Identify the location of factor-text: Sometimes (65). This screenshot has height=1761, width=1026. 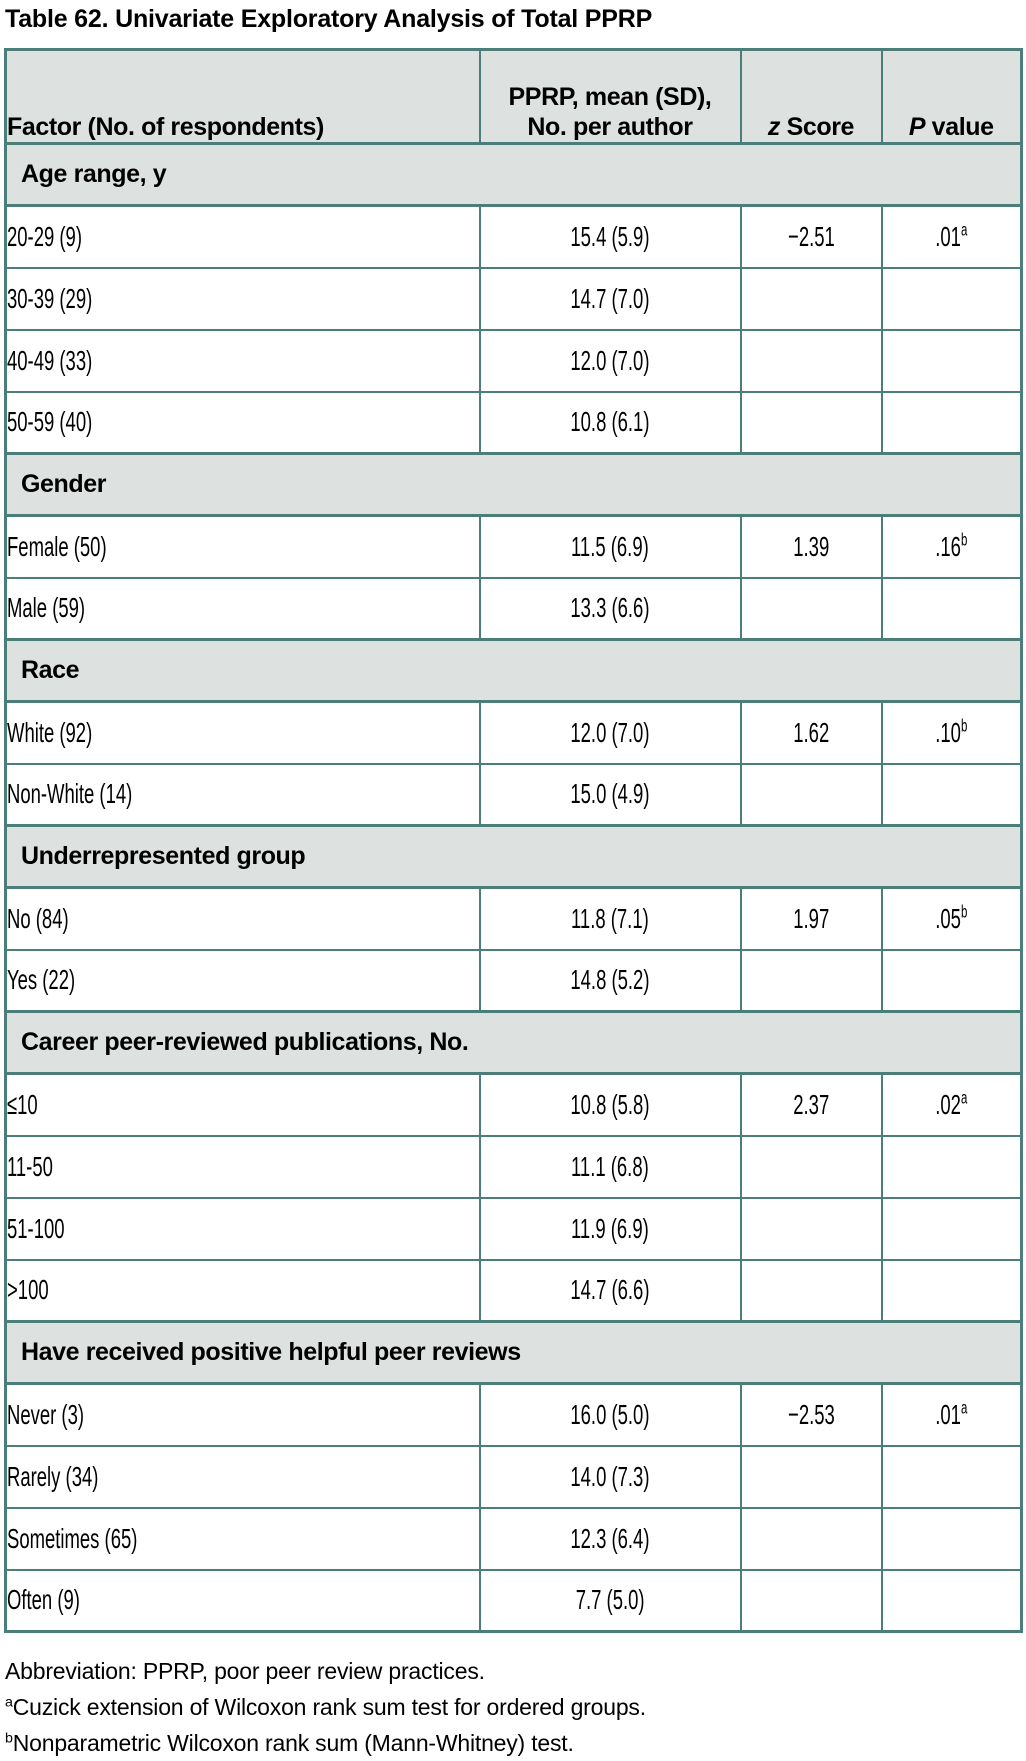
(72, 1538).